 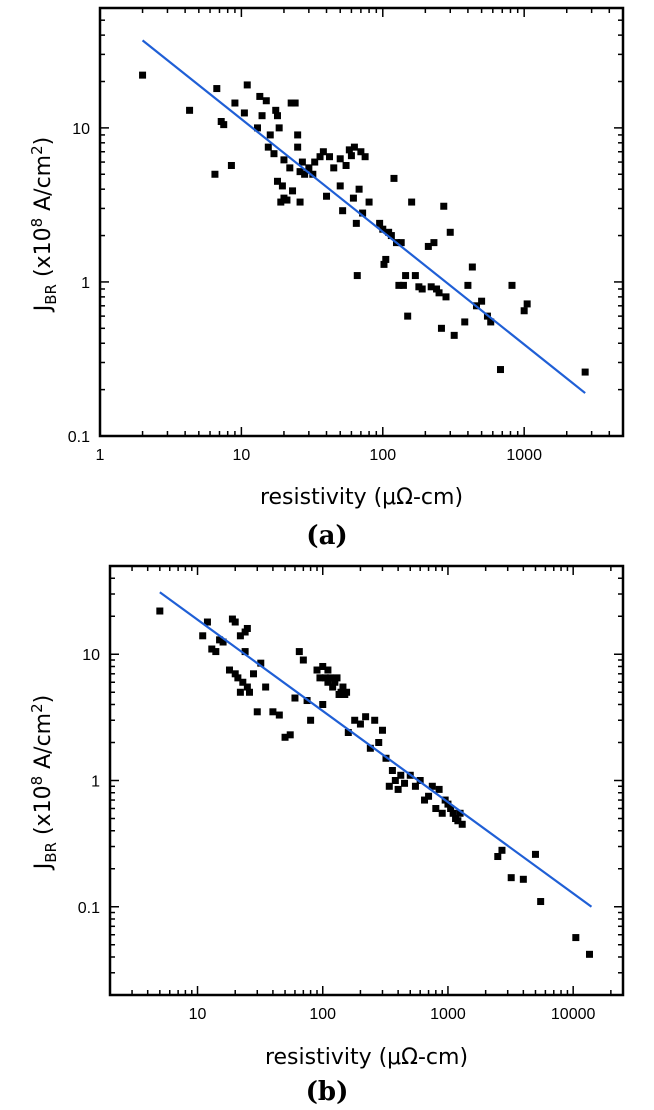 I want to click on chart-b-y-axis-label-part: BR, so click(x=51, y=852).